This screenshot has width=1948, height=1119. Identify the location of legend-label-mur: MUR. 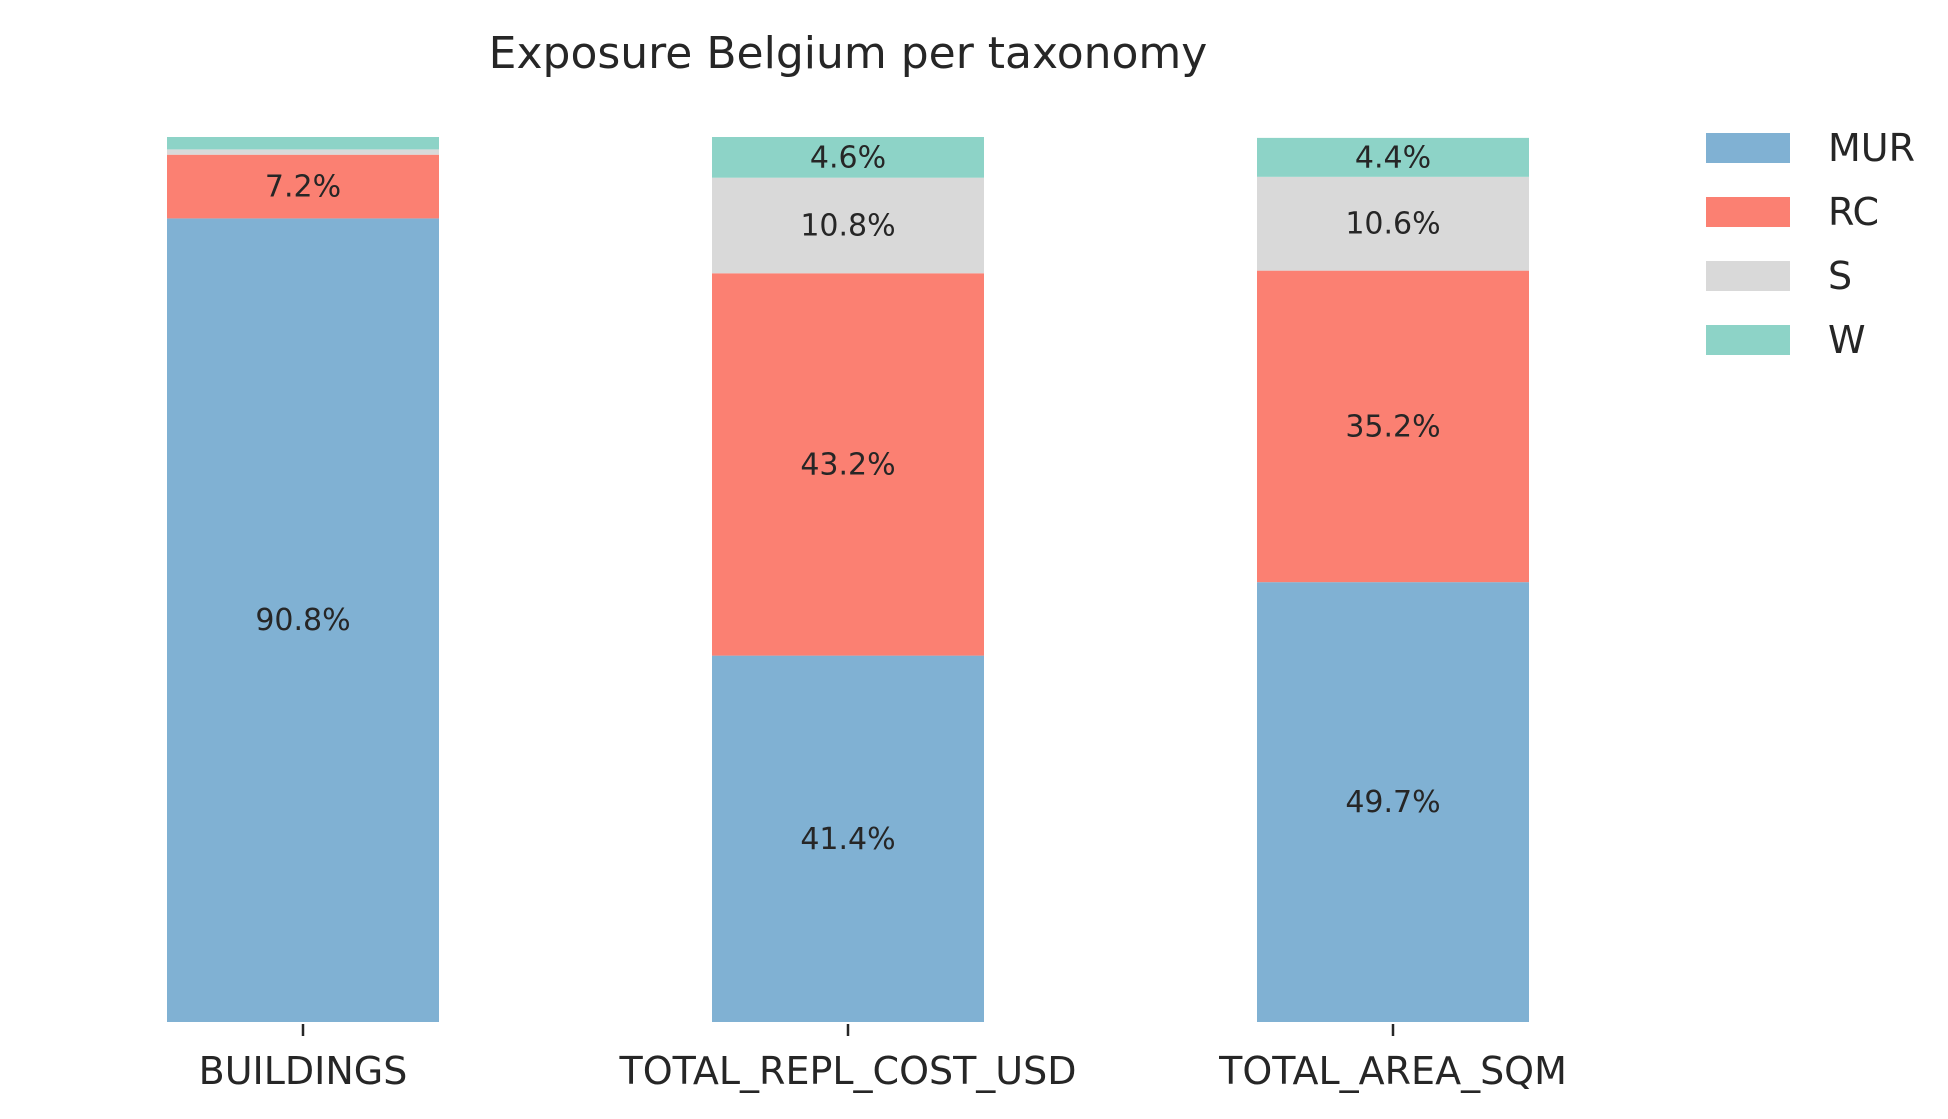
(1871, 148).